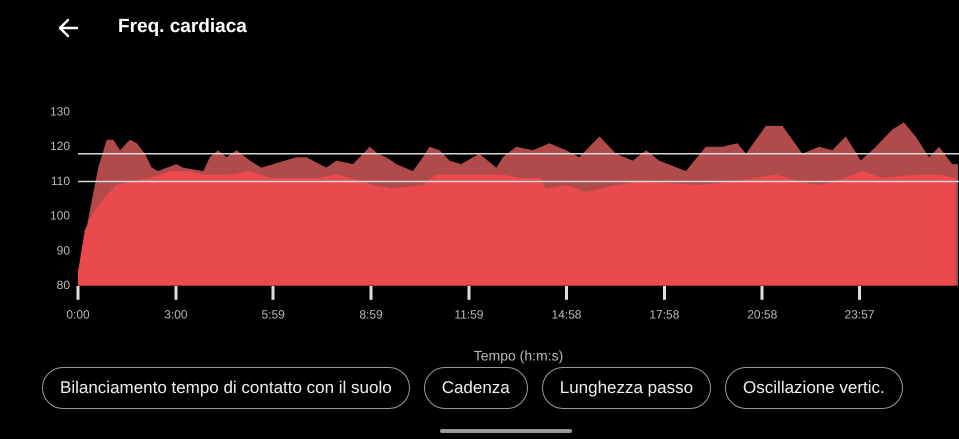  I want to click on x-axis-title: Tempo (h:m:s), so click(519, 355).